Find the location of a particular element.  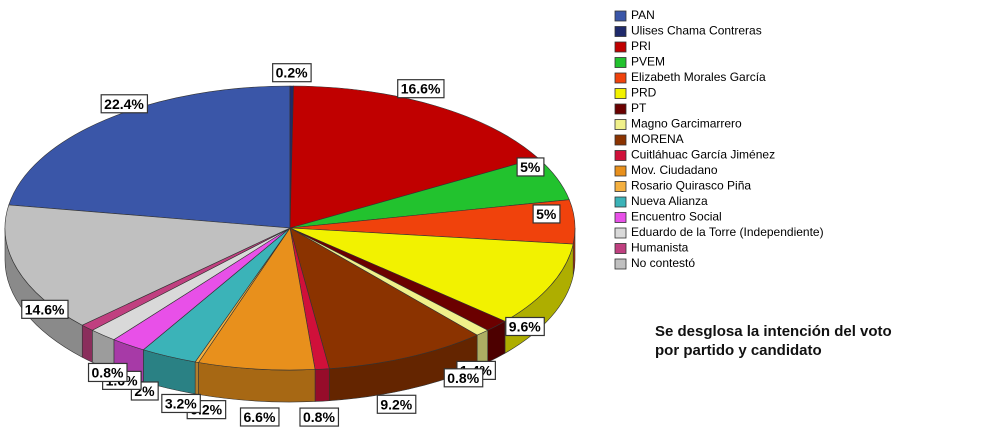

legend-label: PAN is located at coordinates (643, 15).